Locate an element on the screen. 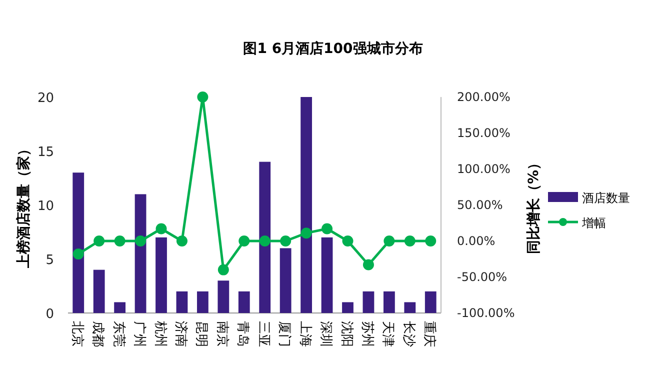 This screenshot has width=650, height=373. x-tick-label: 长沙 is located at coordinates (408, 334).